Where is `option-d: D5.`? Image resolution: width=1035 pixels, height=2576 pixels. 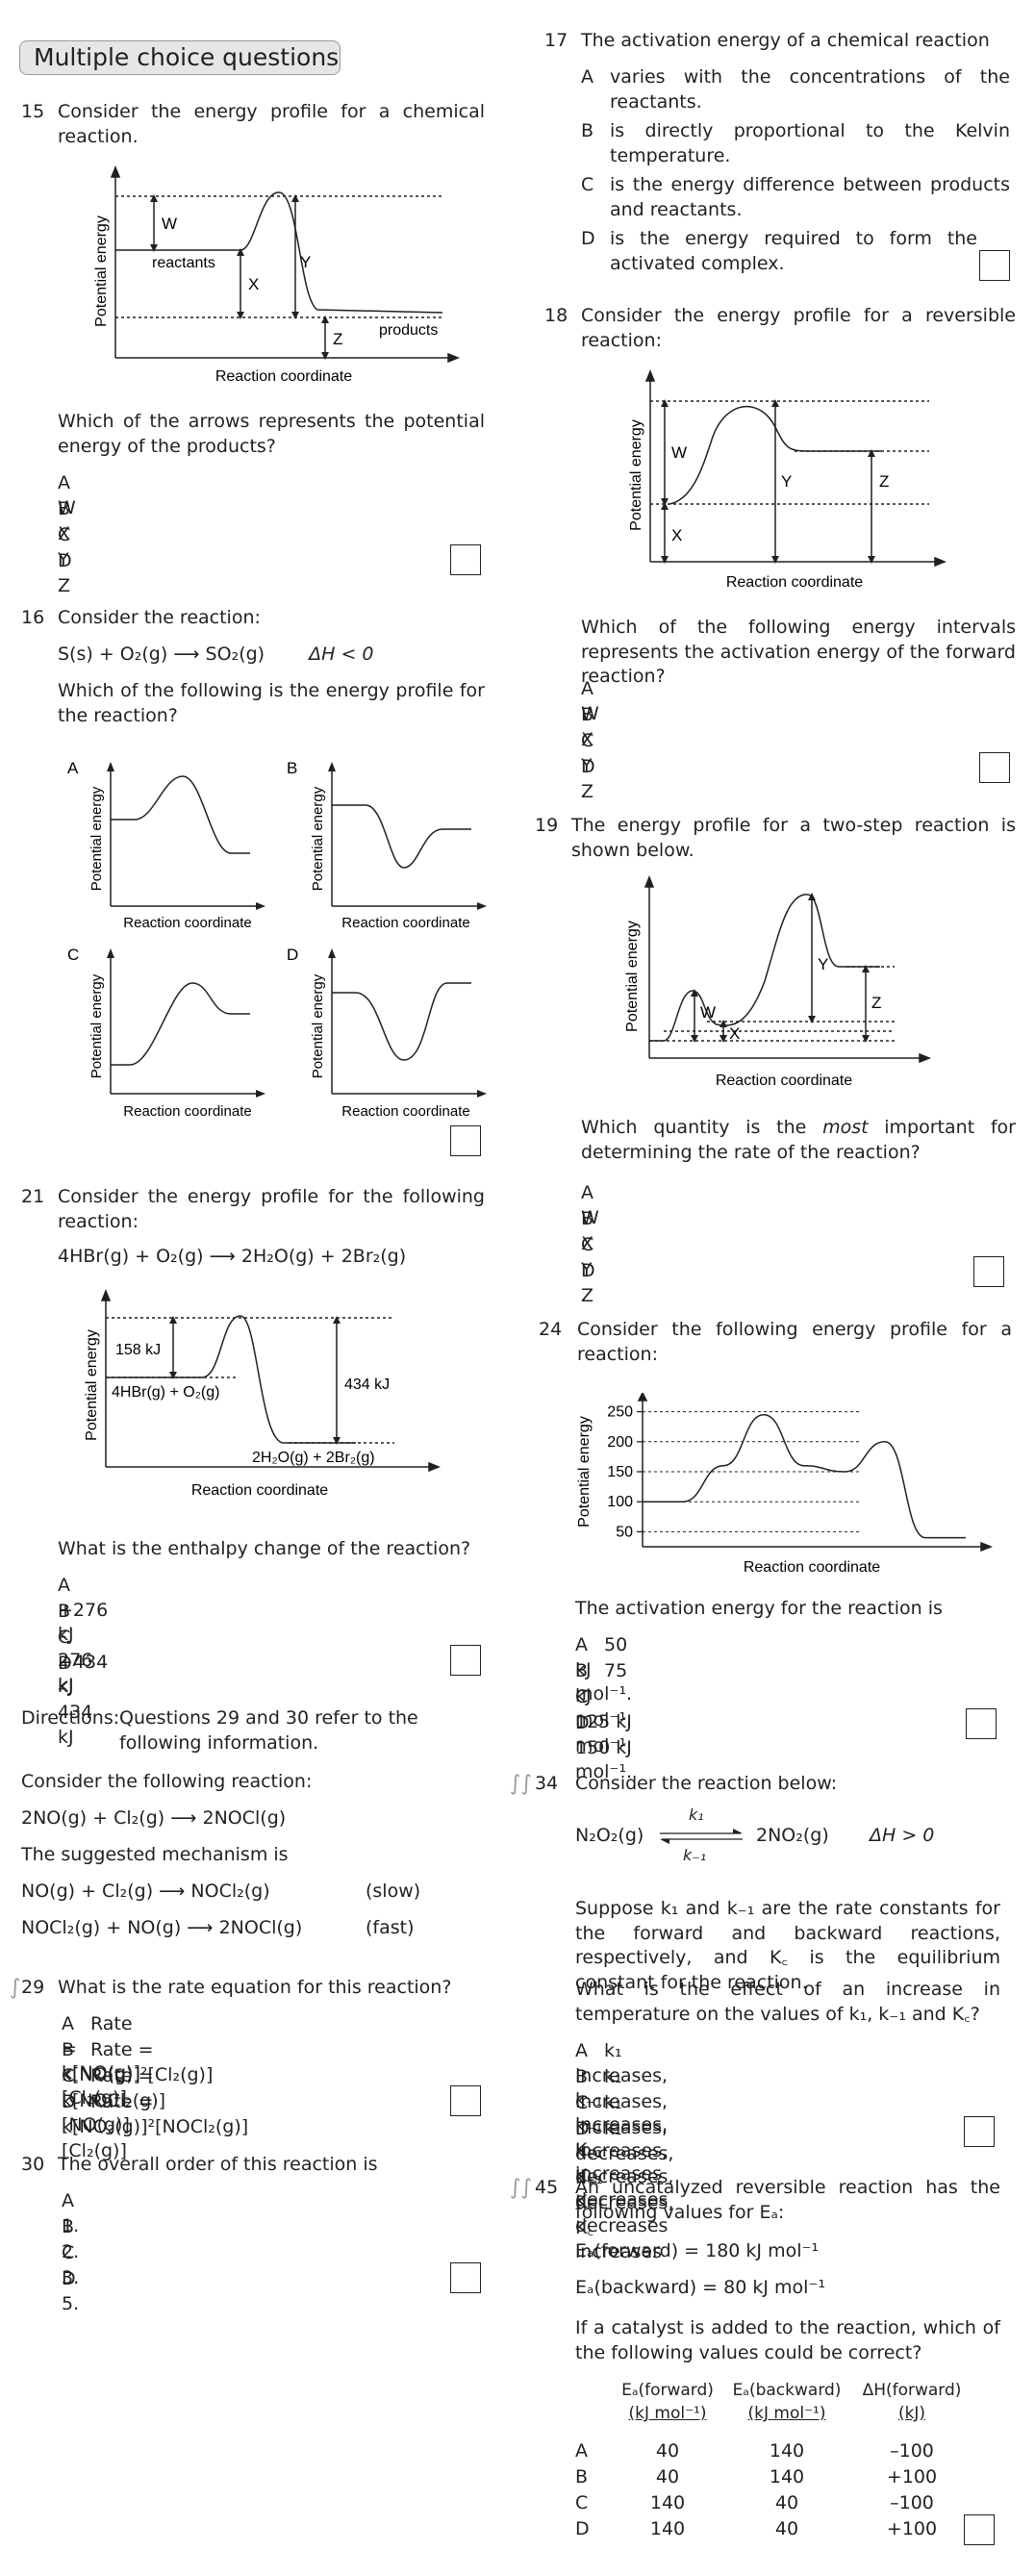 option-d: D5. is located at coordinates (71, 2291).